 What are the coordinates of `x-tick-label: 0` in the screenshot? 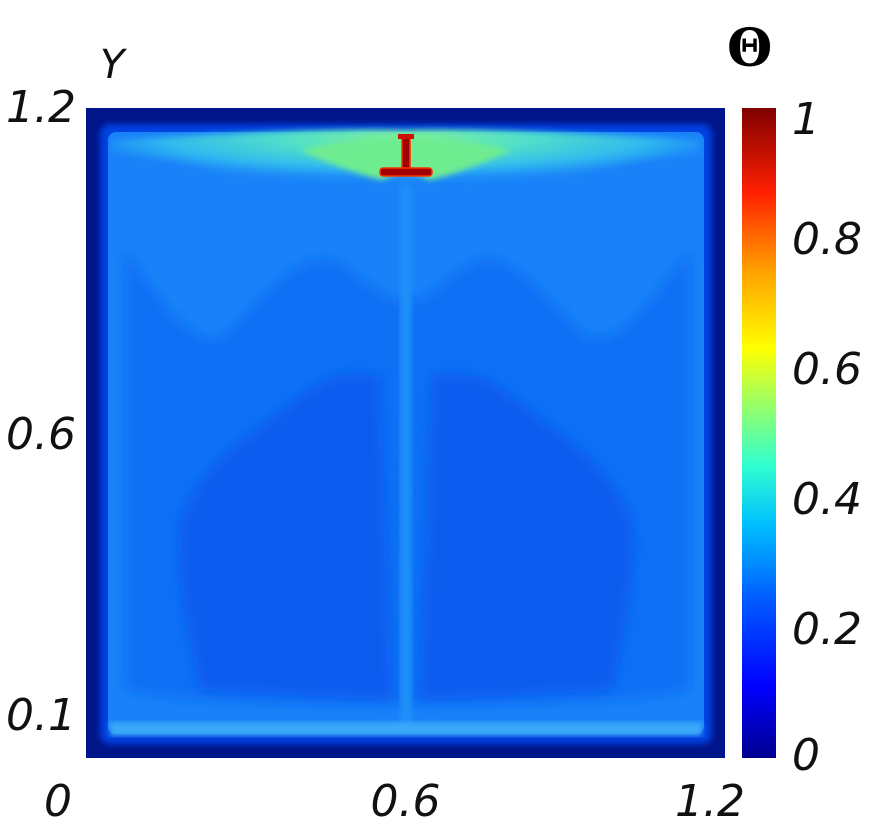 It's located at (58, 800).